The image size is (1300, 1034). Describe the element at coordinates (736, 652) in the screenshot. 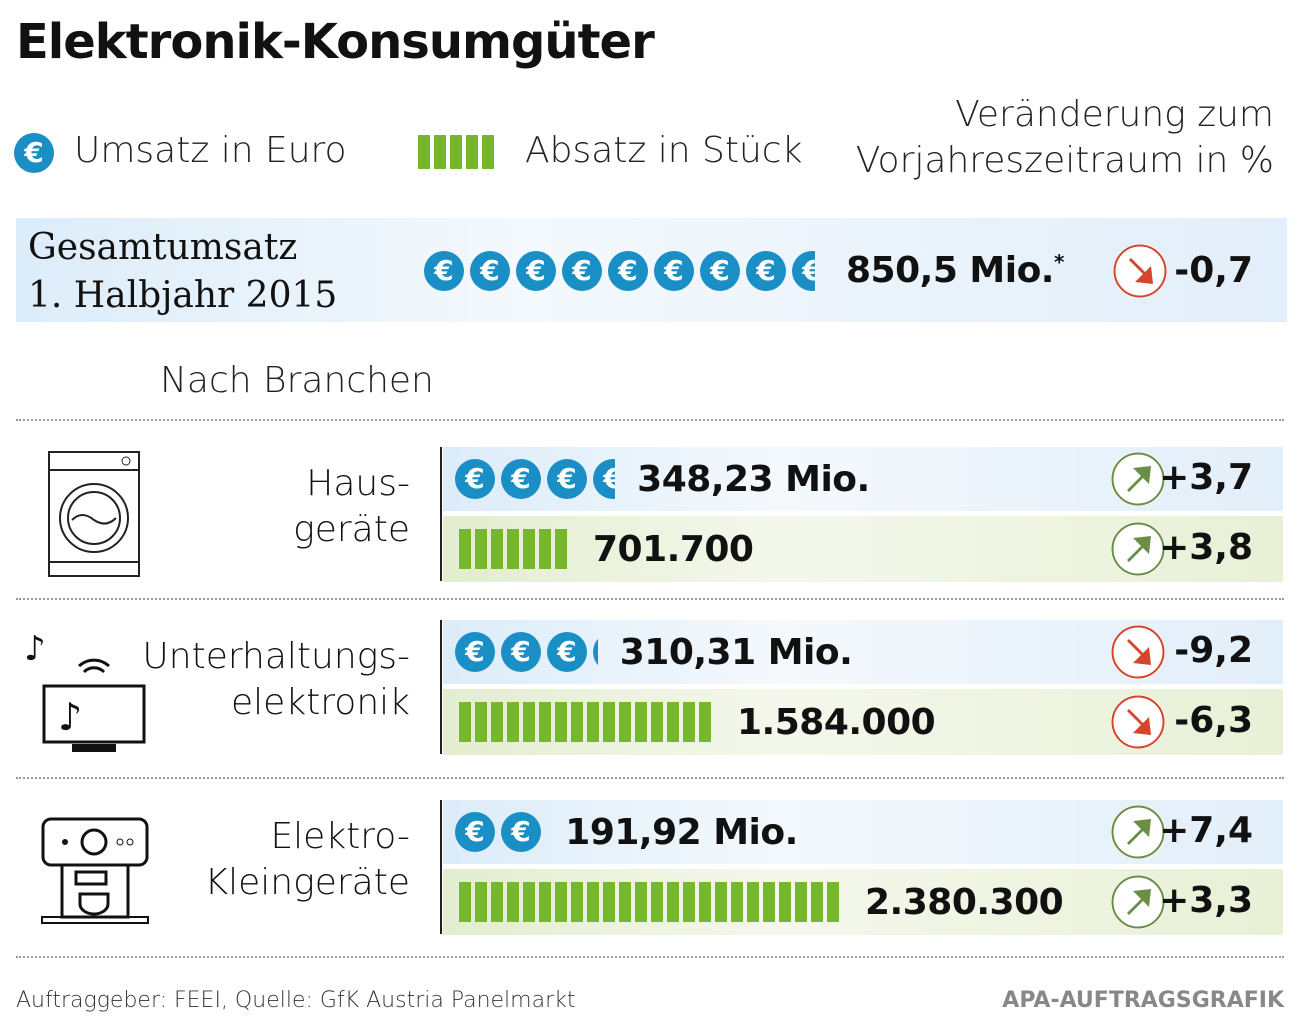

I see `umsatz-value: 310,31 Mio.` at that location.